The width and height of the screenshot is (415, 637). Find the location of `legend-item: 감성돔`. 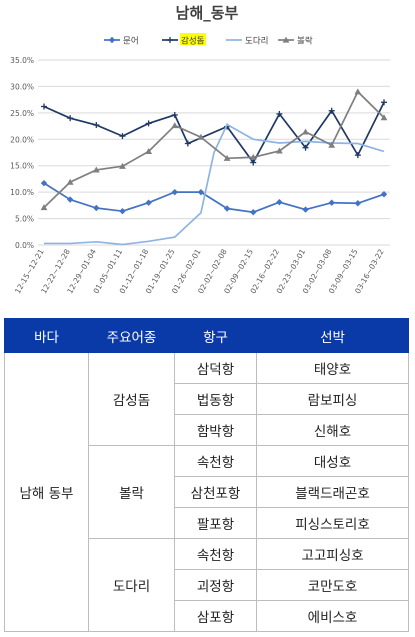

legend-item: 감성돔 is located at coordinates (184, 40).